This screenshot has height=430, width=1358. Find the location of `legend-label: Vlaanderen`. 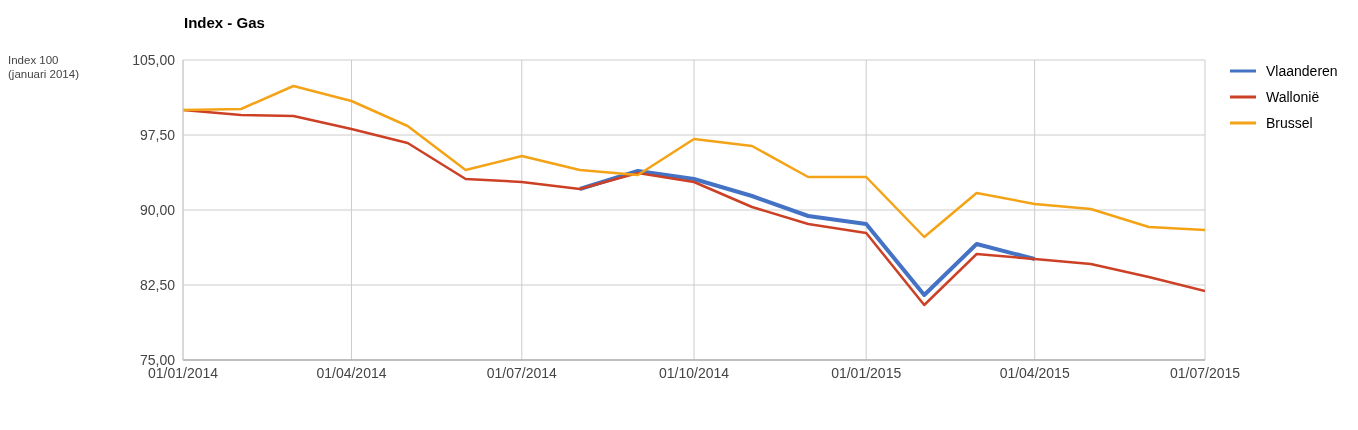

legend-label: Vlaanderen is located at coordinates (1302, 71).